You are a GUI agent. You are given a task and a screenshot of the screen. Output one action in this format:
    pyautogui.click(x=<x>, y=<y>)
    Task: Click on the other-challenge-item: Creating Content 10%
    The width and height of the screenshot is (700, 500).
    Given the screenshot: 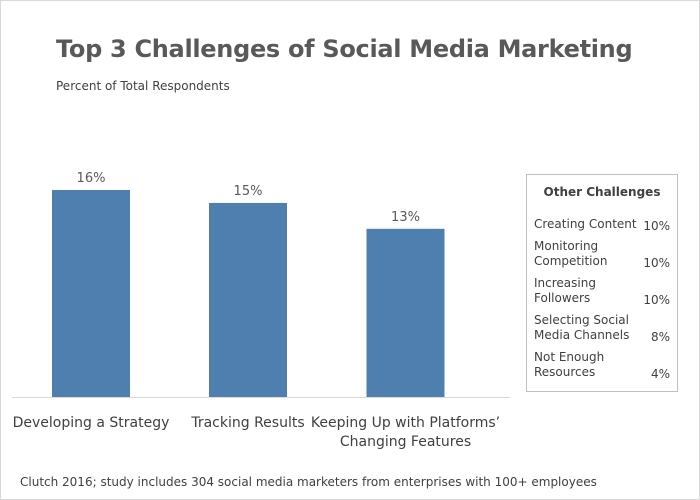 What is the action you would take?
    pyautogui.click(x=602, y=225)
    